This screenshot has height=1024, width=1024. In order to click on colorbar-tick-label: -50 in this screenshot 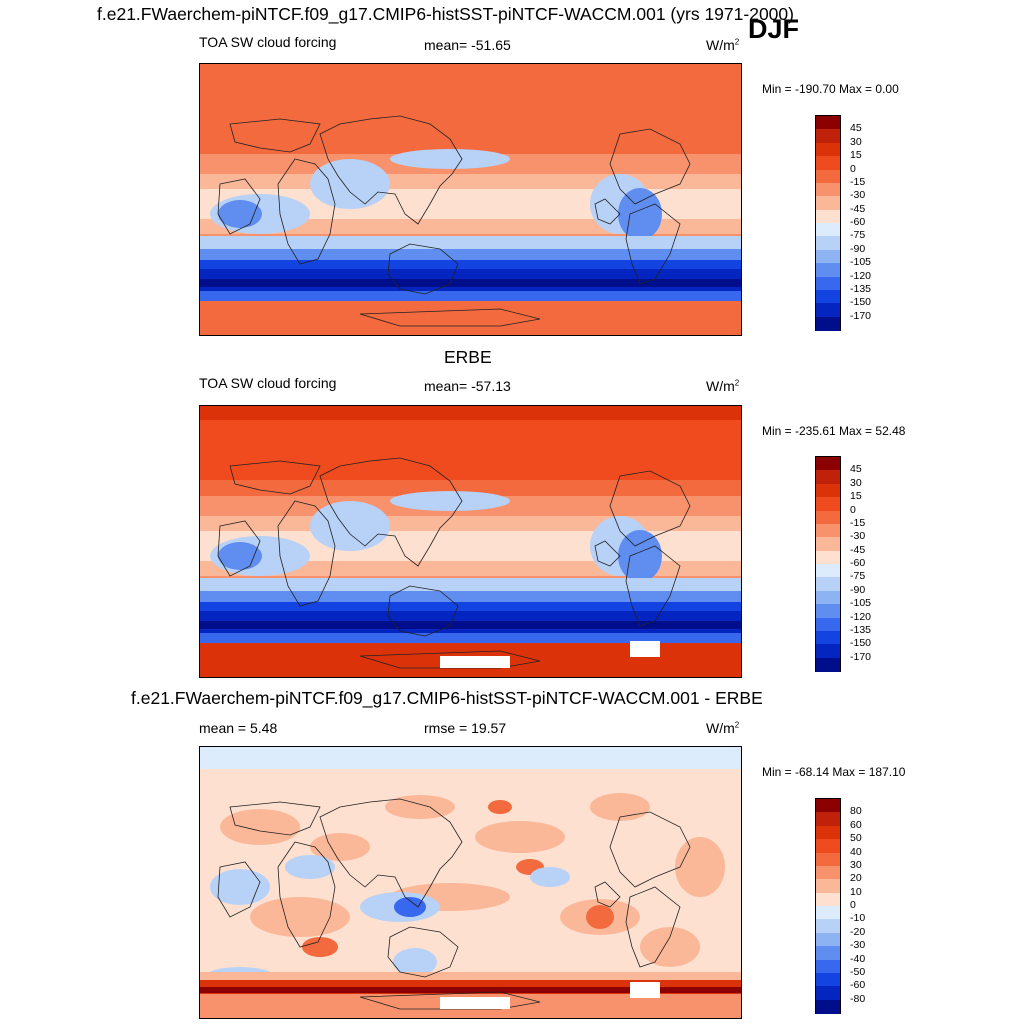, I will do `click(858, 971)`.